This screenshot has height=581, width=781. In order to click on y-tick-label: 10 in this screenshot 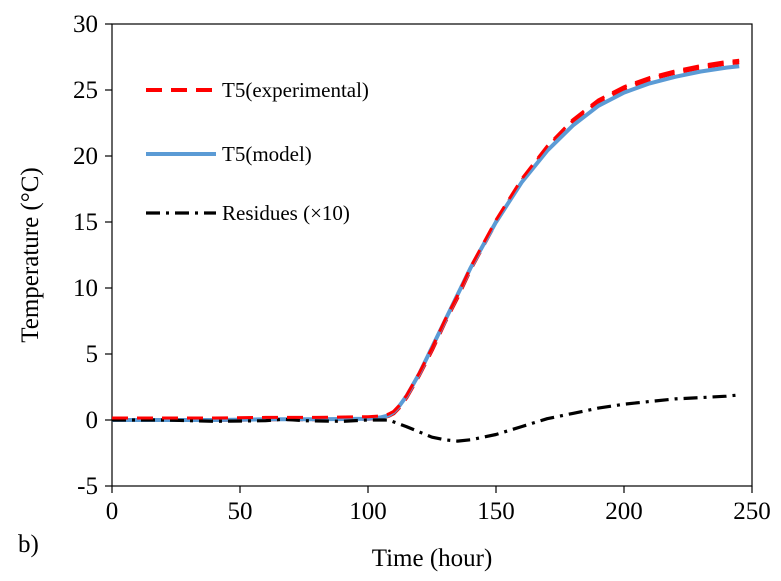, I will do `click(85, 288)`.